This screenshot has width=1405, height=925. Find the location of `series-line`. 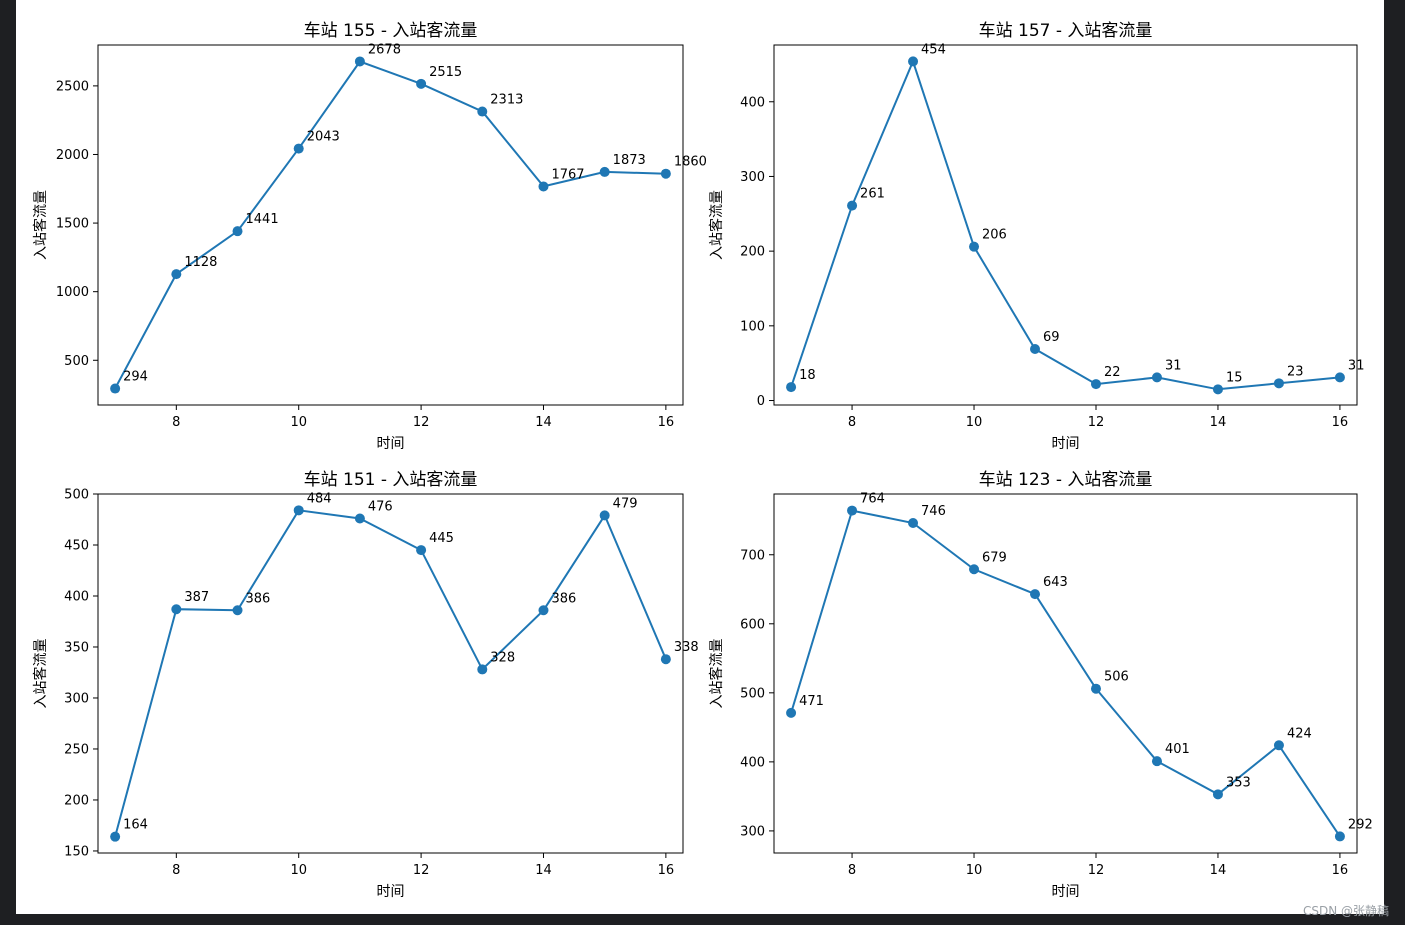

series-line is located at coordinates (390, 224).